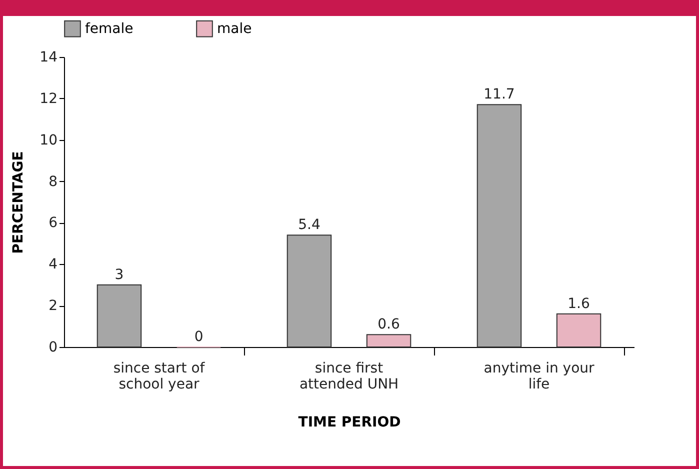 The height and width of the screenshot is (469, 699). What do you see at coordinates (18, 202) in the screenshot?
I see `y-axis-title: PERCENTAGE` at bounding box center [18, 202].